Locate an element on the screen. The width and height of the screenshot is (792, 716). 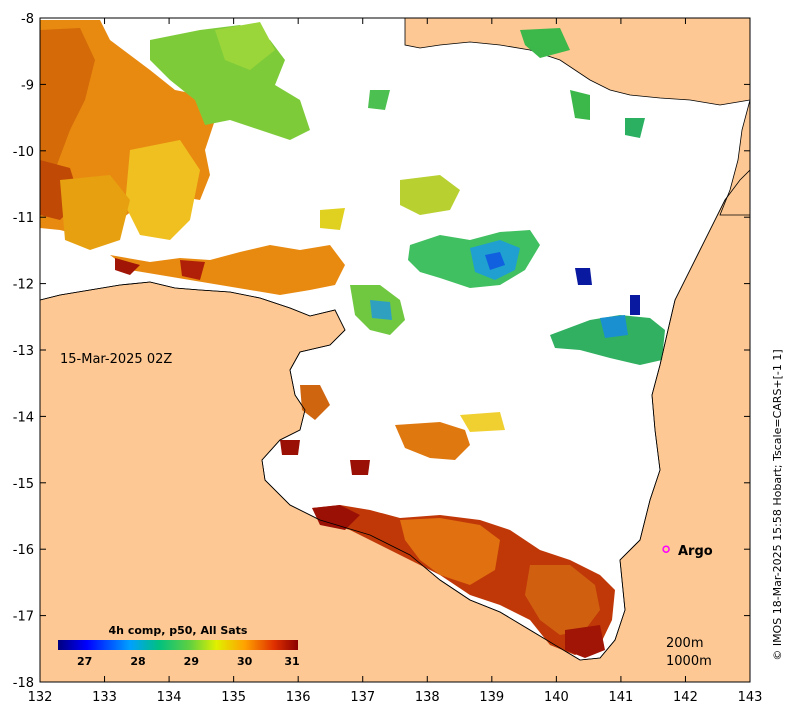
x-tick-label: 143 is located at coordinates (750, 697).